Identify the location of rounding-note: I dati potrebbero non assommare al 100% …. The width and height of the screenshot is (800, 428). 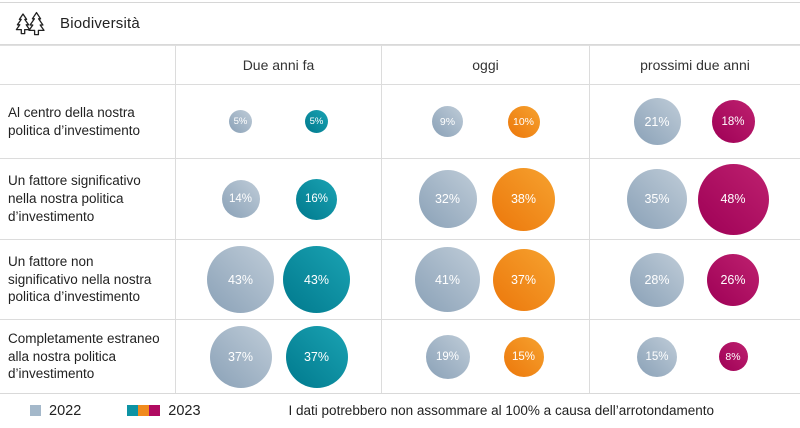
(501, 410).